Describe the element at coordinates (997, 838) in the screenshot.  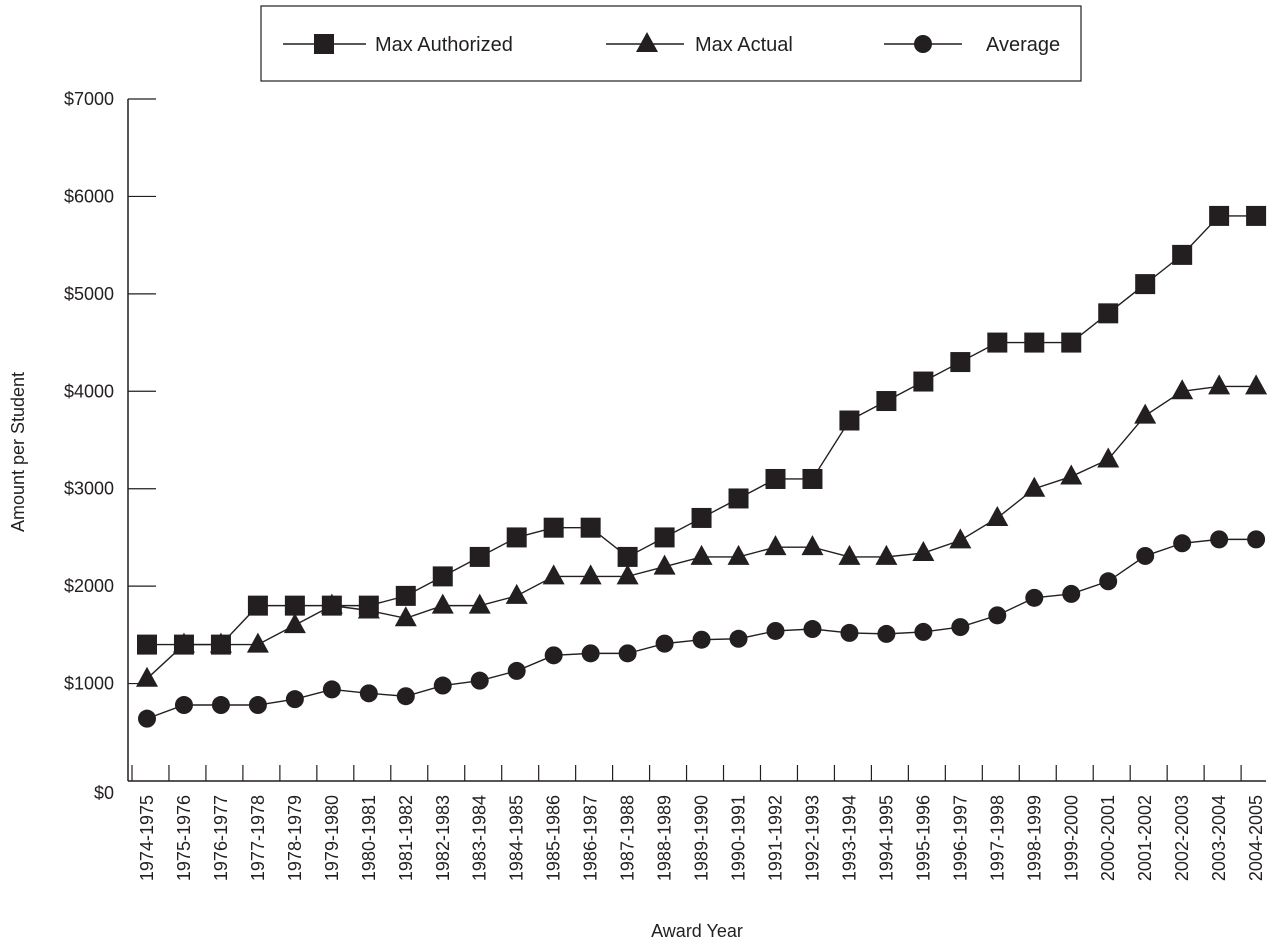
I see `x-tick-label: 1997-1998` at that location.